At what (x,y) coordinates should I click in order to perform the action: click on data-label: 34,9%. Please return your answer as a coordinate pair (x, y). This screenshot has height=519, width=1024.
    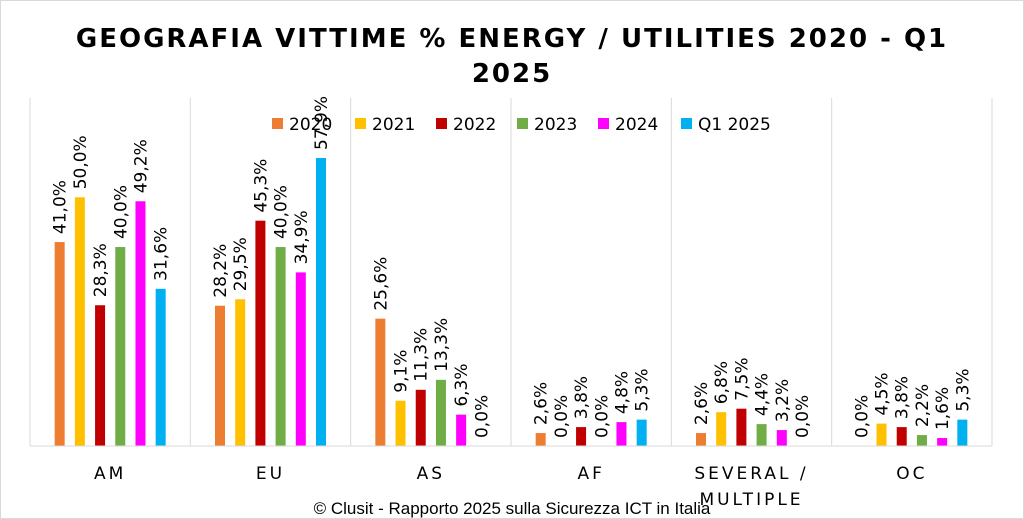
    Looking at the image, I should click on (302, 237).